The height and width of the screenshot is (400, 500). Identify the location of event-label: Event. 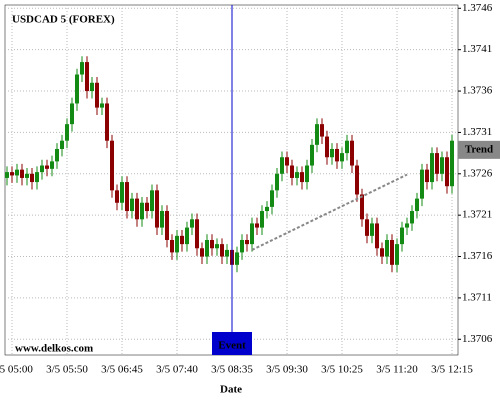
(232, 346).